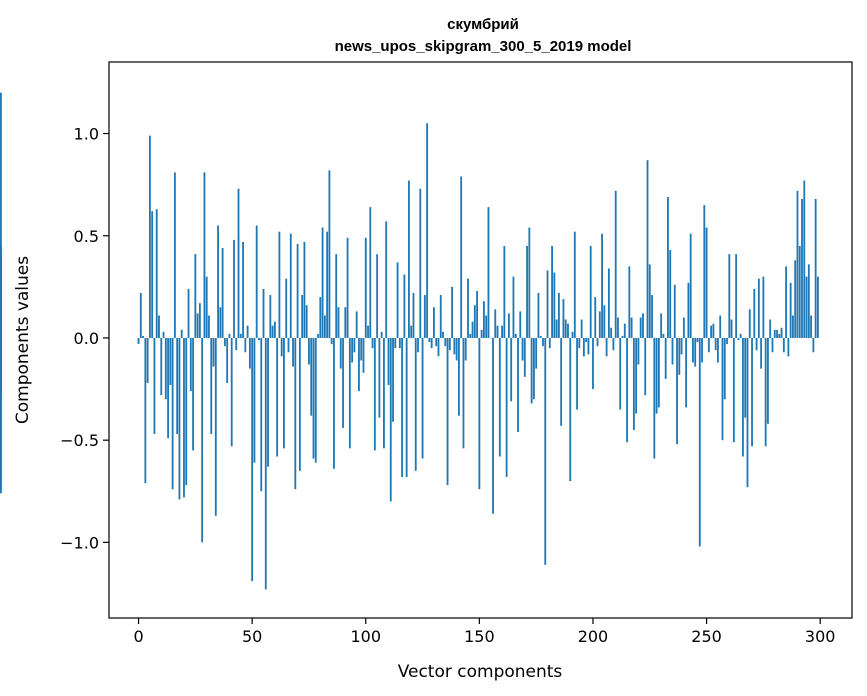  What do you see at coordinates (252, 636) in the screenshot?
I see `x-tick-label: 50` at bounding box center [252, 636].